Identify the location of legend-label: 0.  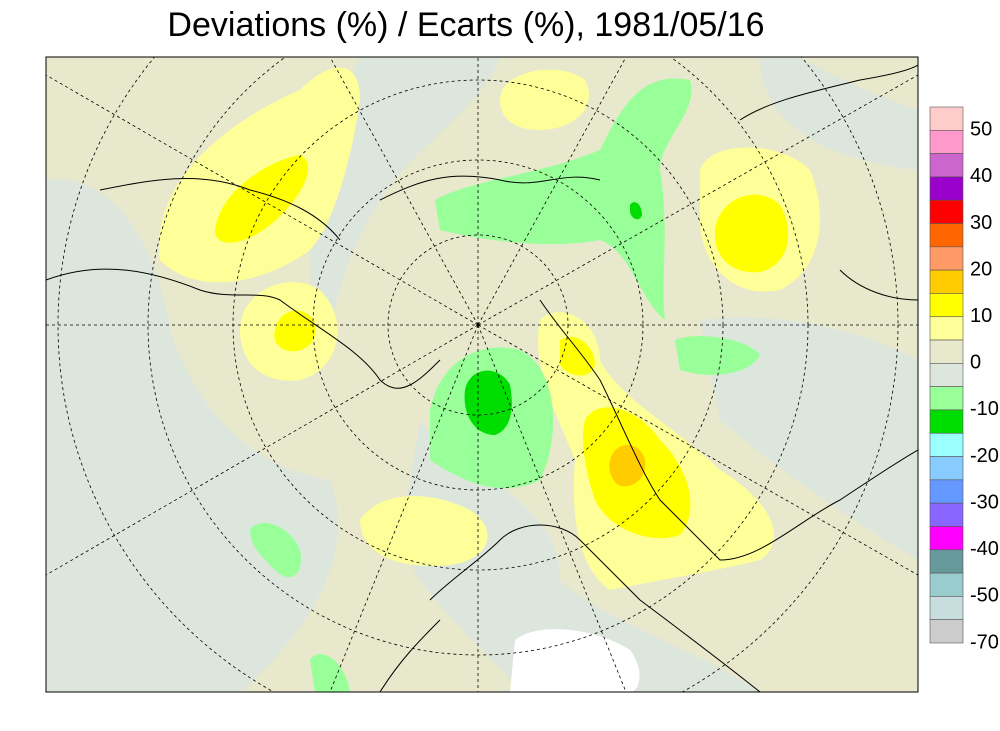
(975, 363).